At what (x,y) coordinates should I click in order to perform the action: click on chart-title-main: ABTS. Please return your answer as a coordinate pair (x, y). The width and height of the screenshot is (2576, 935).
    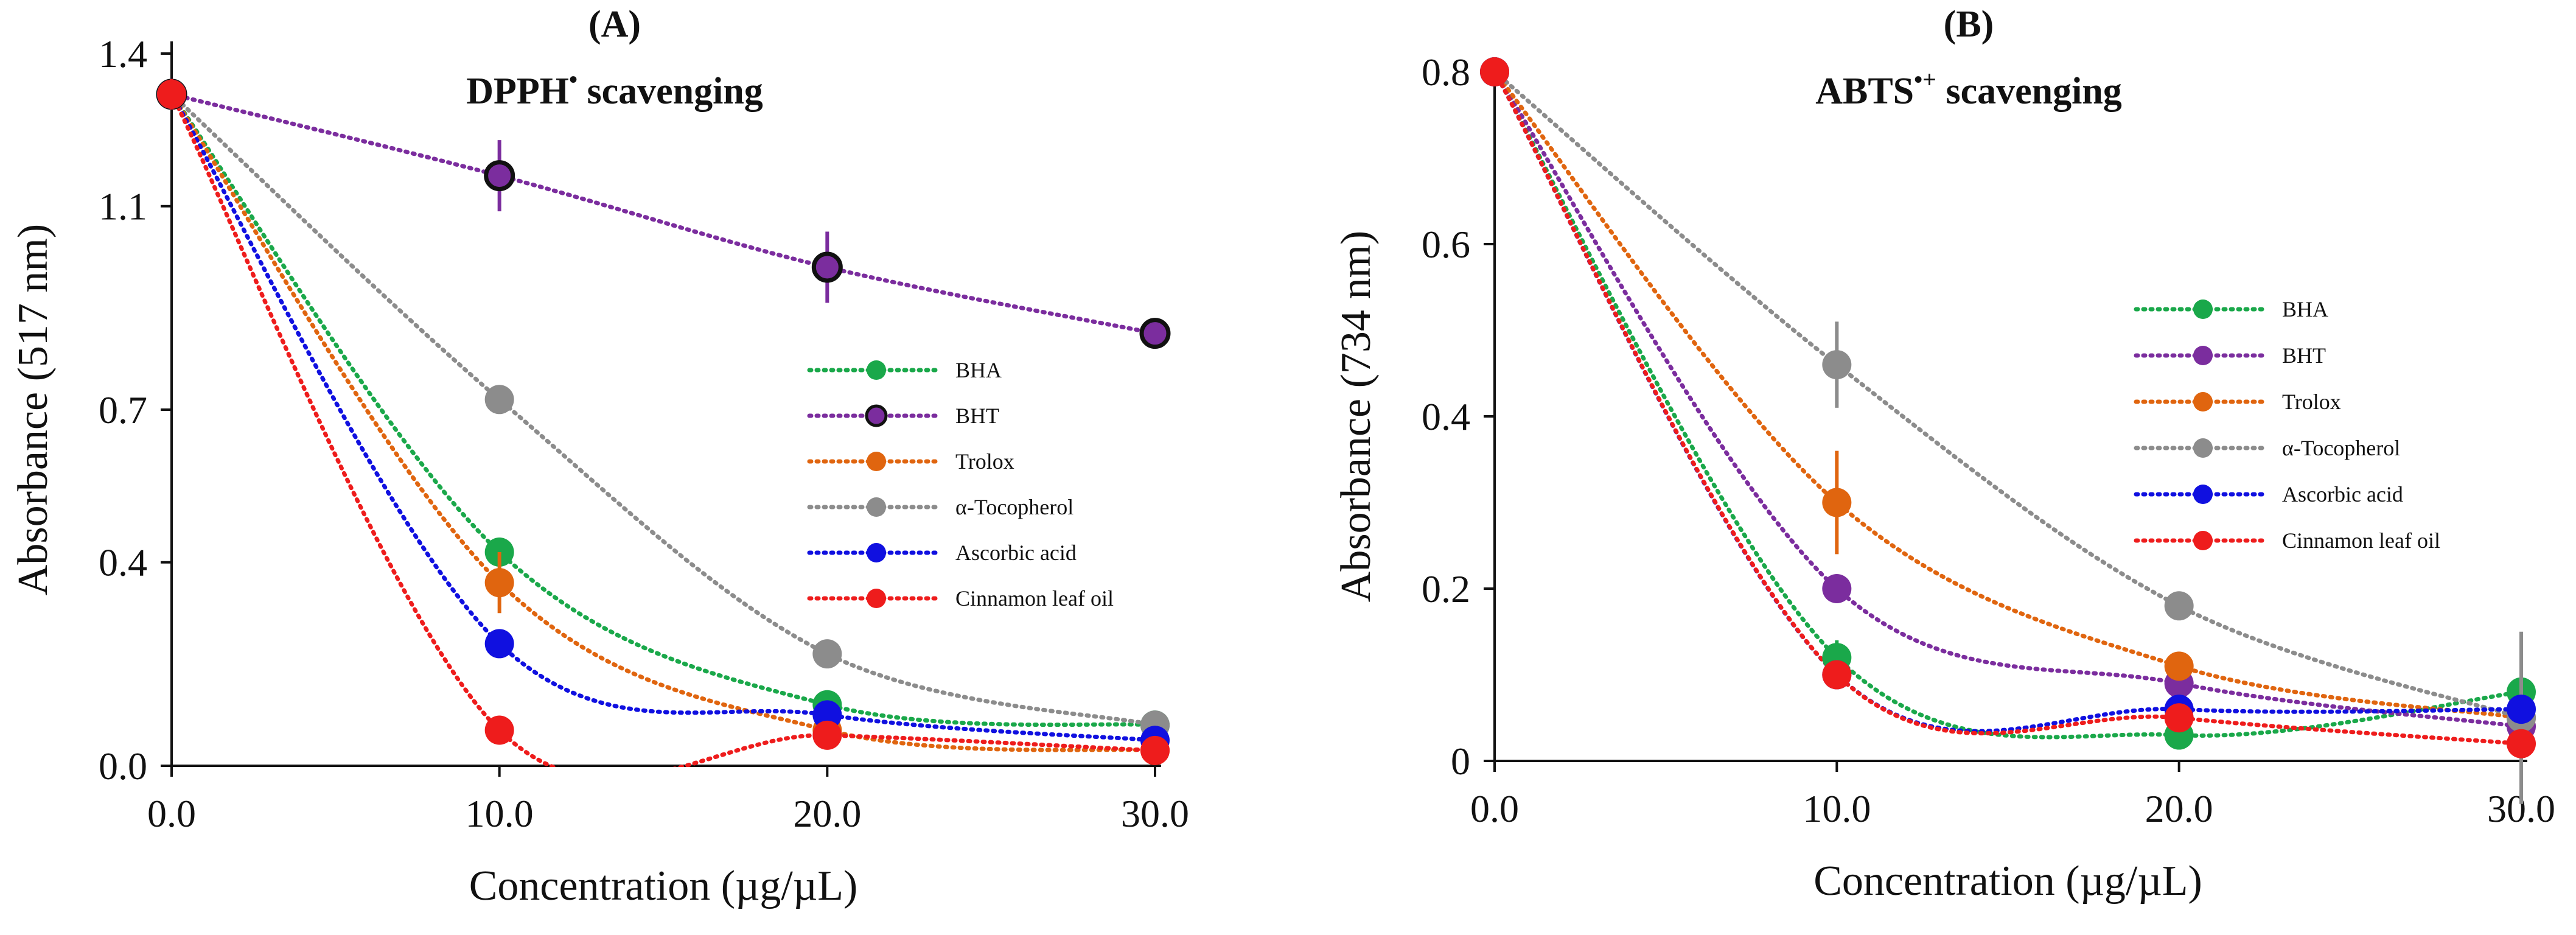
    Looking at the image, I should click on (1864, 91).